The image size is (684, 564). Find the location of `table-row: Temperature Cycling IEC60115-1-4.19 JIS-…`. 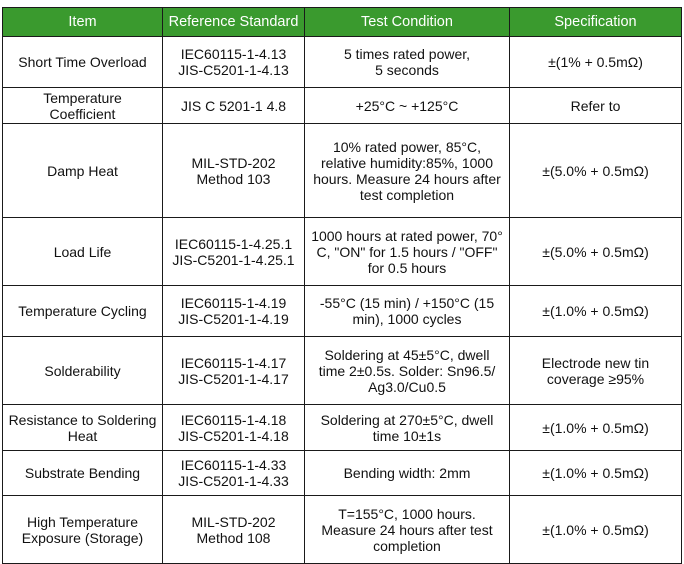

table-row: Temperature Cycling IEC60115-1-4.19 JIS-… is located at coordinates (342, 311).